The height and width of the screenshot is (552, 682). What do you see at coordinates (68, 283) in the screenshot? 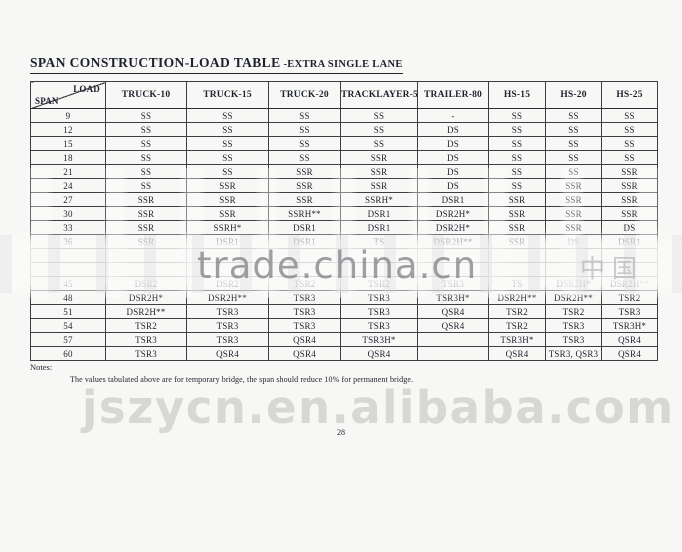
I see `span-cell: 45` at bounding box center [68, 283].